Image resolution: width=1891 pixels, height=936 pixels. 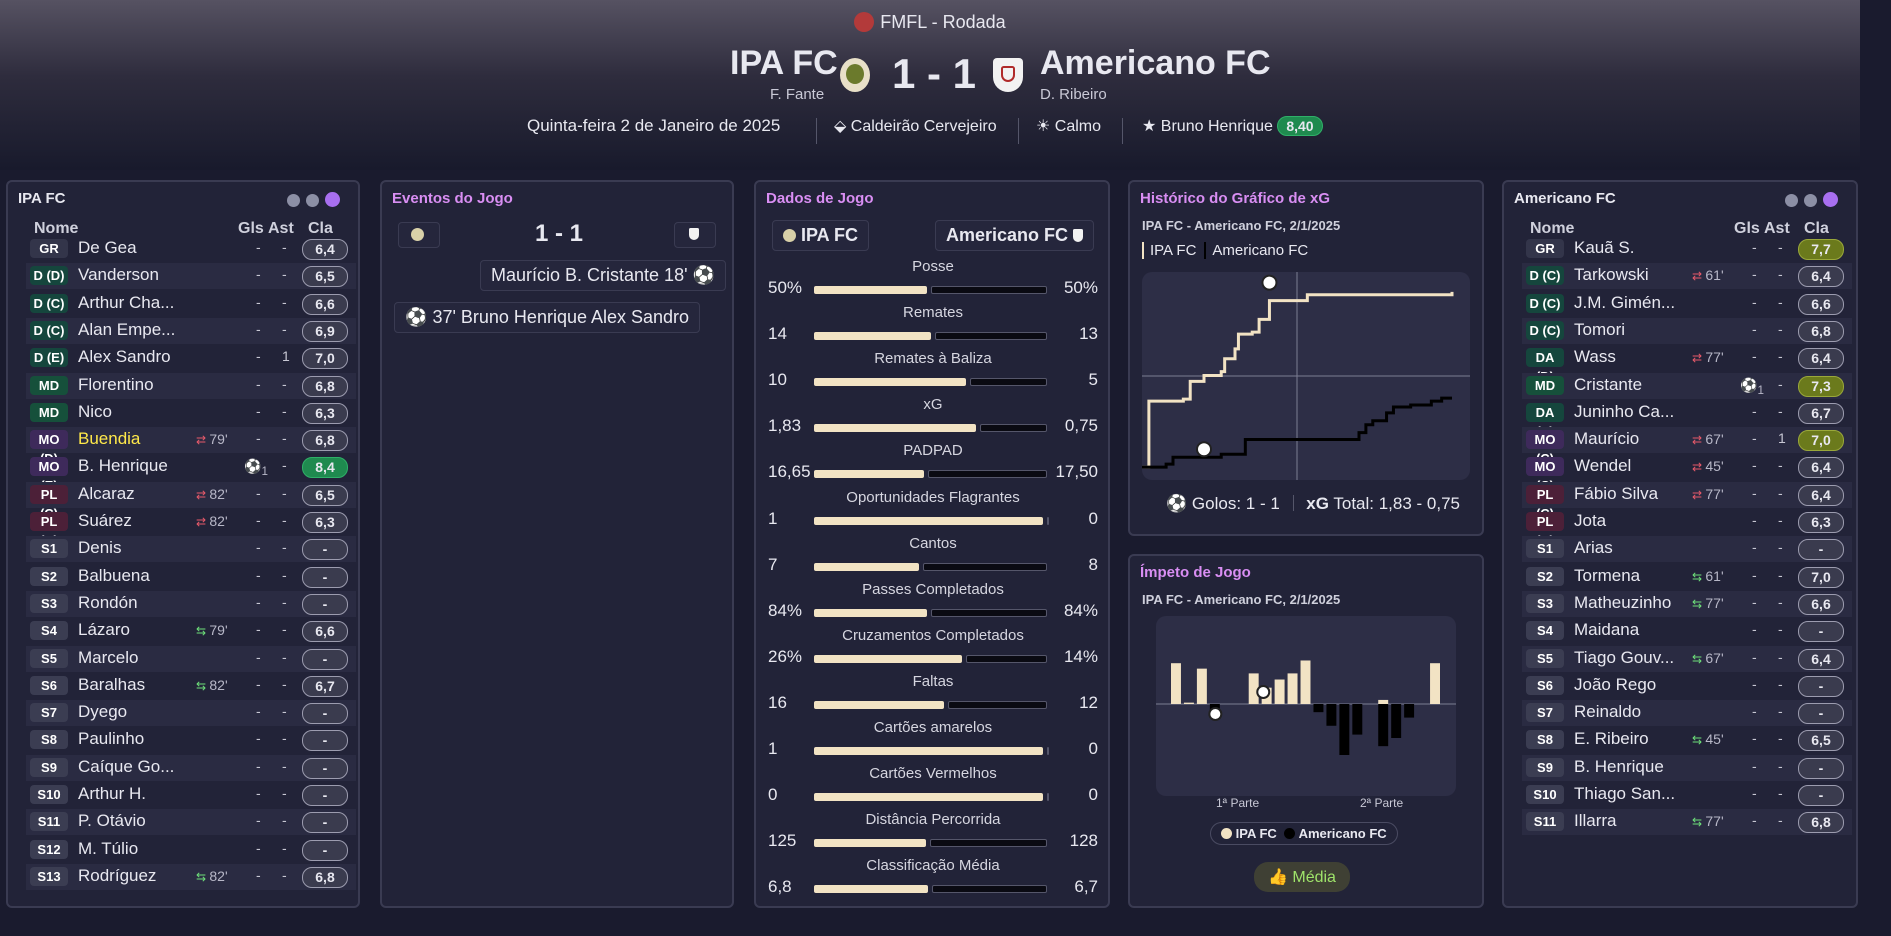 What do you see at coordinates (112, 684) in the screenshot?
I see `player-name: Baralhas` at bounding box center [112, 684].